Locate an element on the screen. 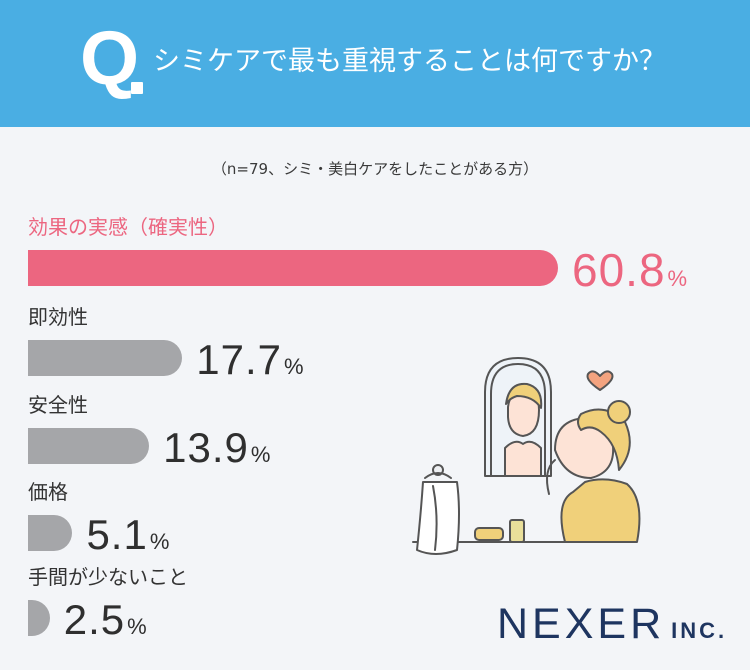 Image resolution: width=750 pixels, height=670 pixels. logo-main: NEXER is located at coordinates (581, 624).